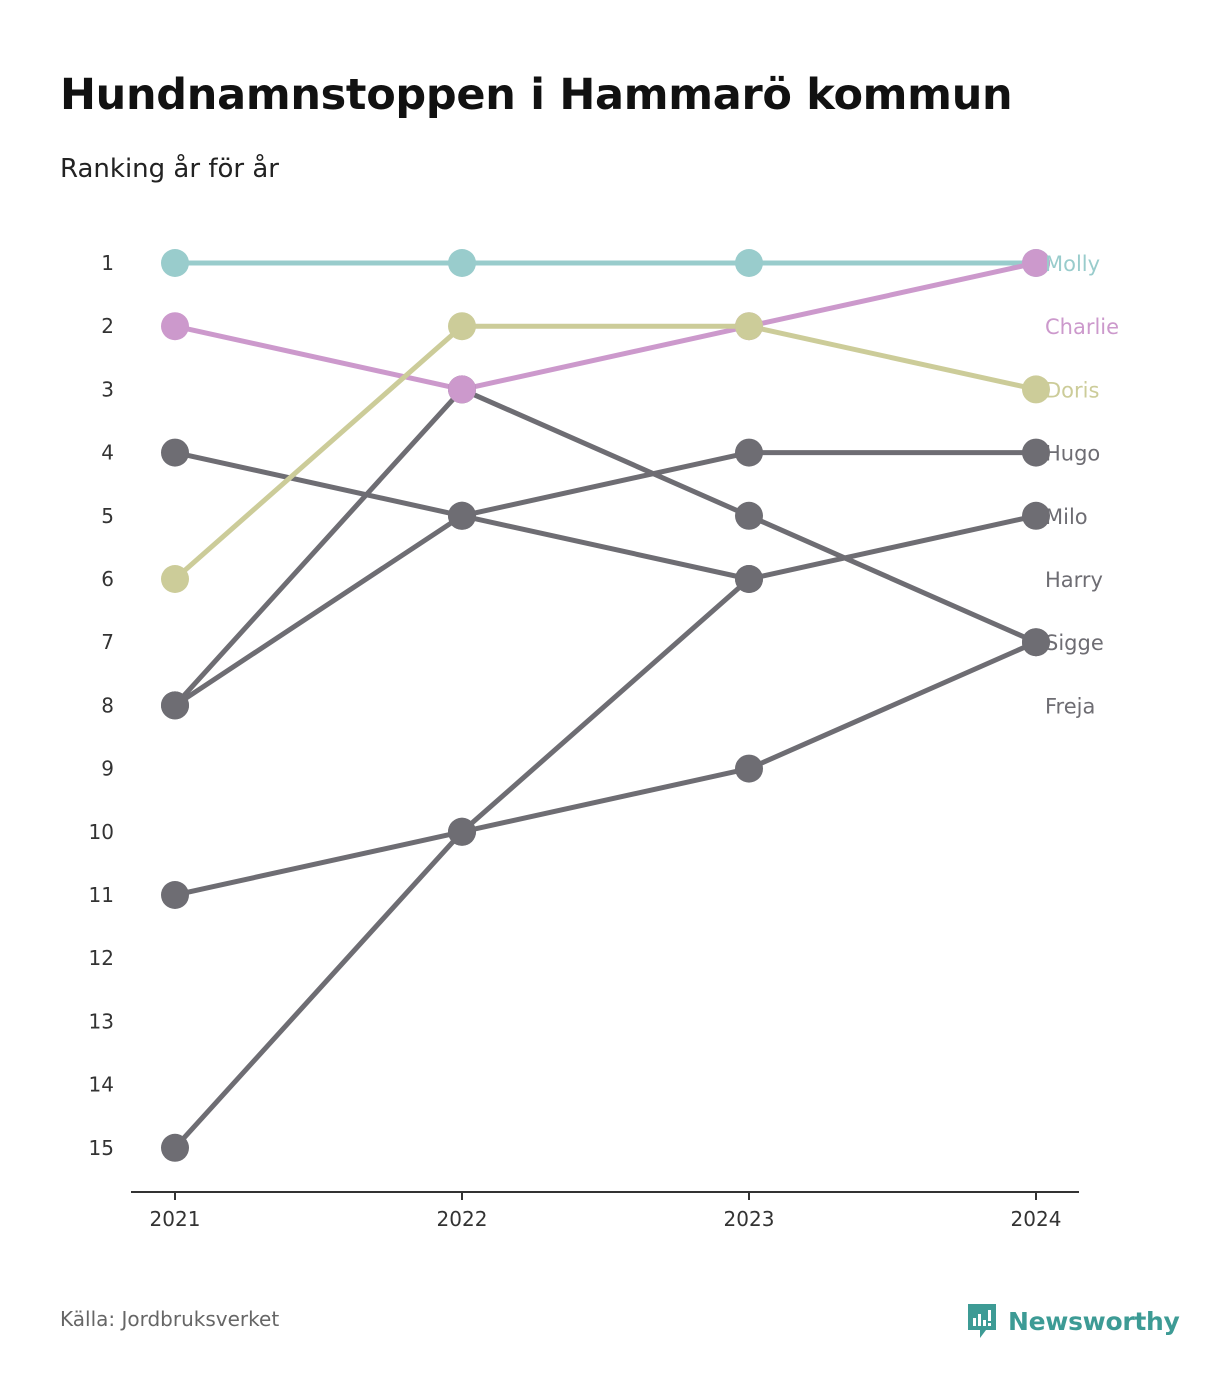  What do you see at coordinates (169, 169) in the screenshot?
I see `chart-subtitle: Ranking år för år` at bounding box center [169, 169].